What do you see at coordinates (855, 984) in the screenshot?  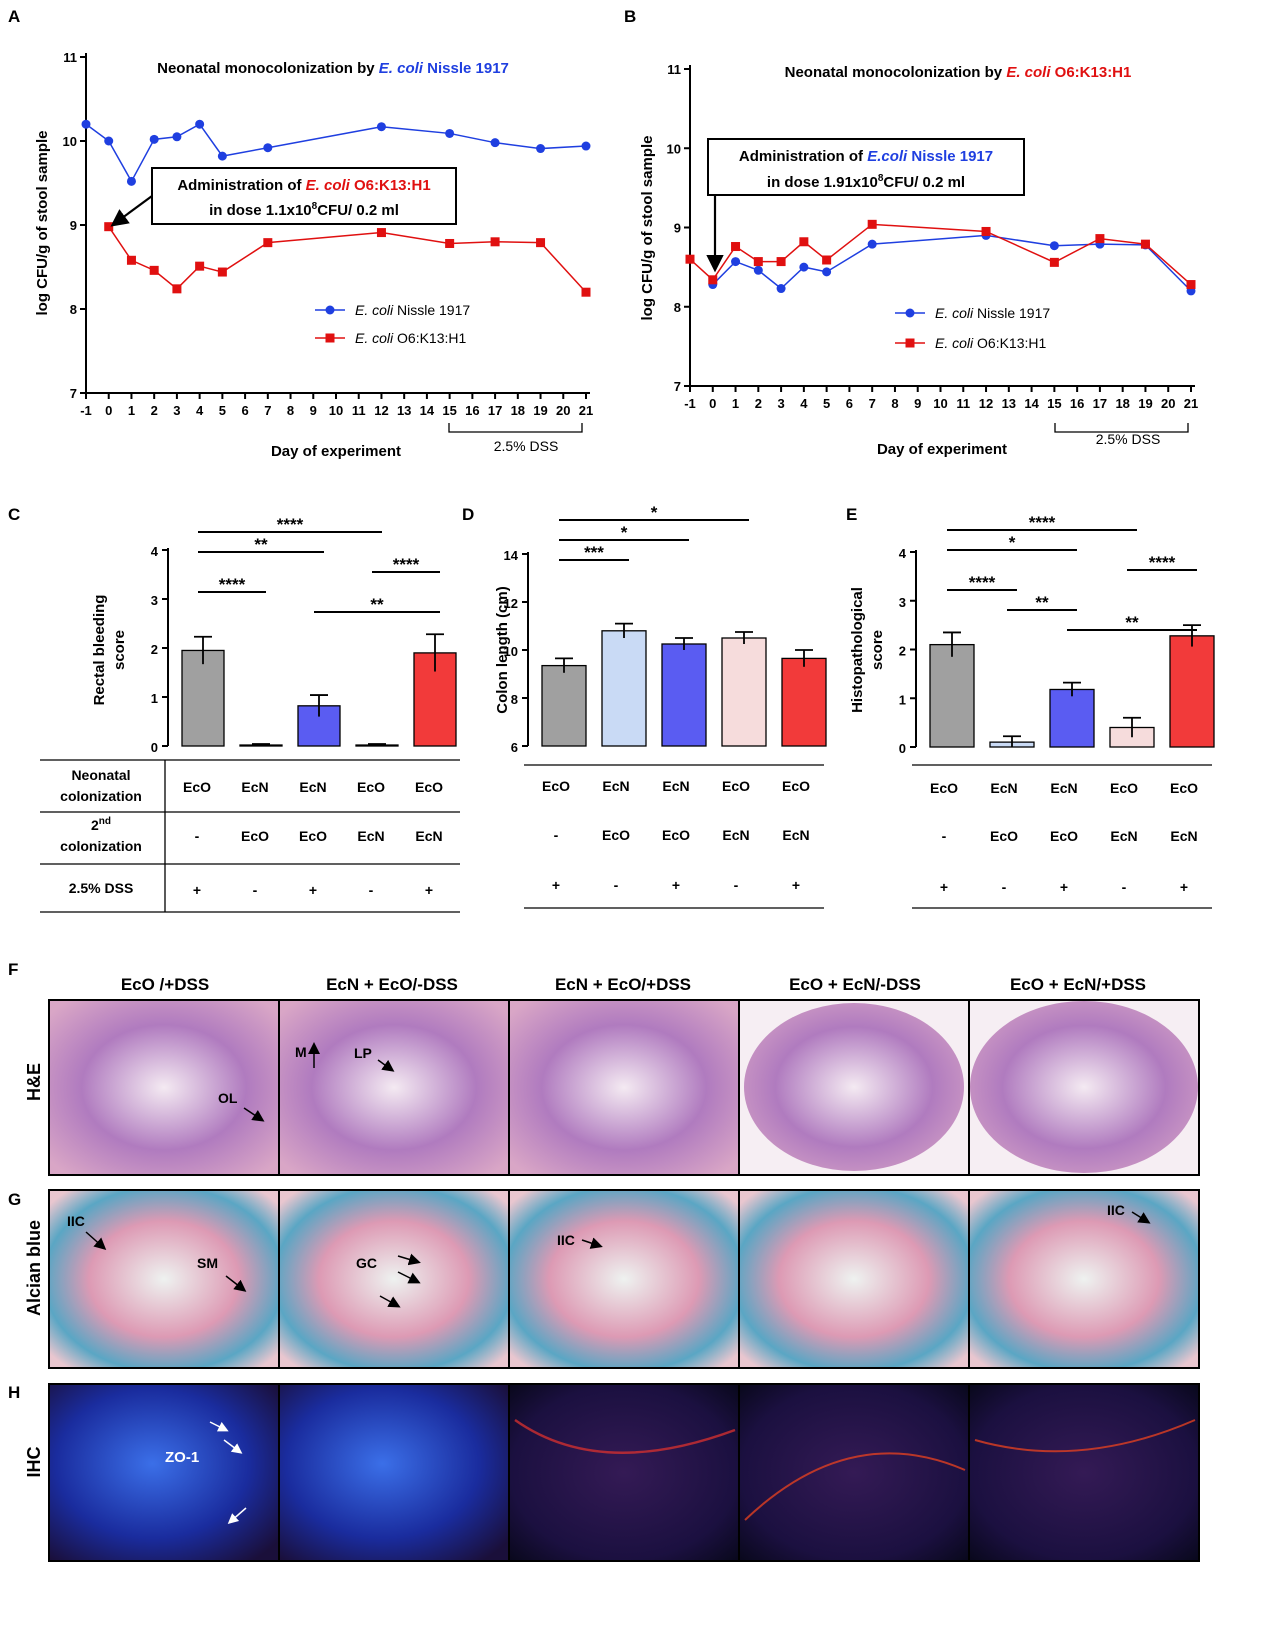 I see `histology-col-4-label: EcO + EcN/-DSS` at bounding box center [855, 984].